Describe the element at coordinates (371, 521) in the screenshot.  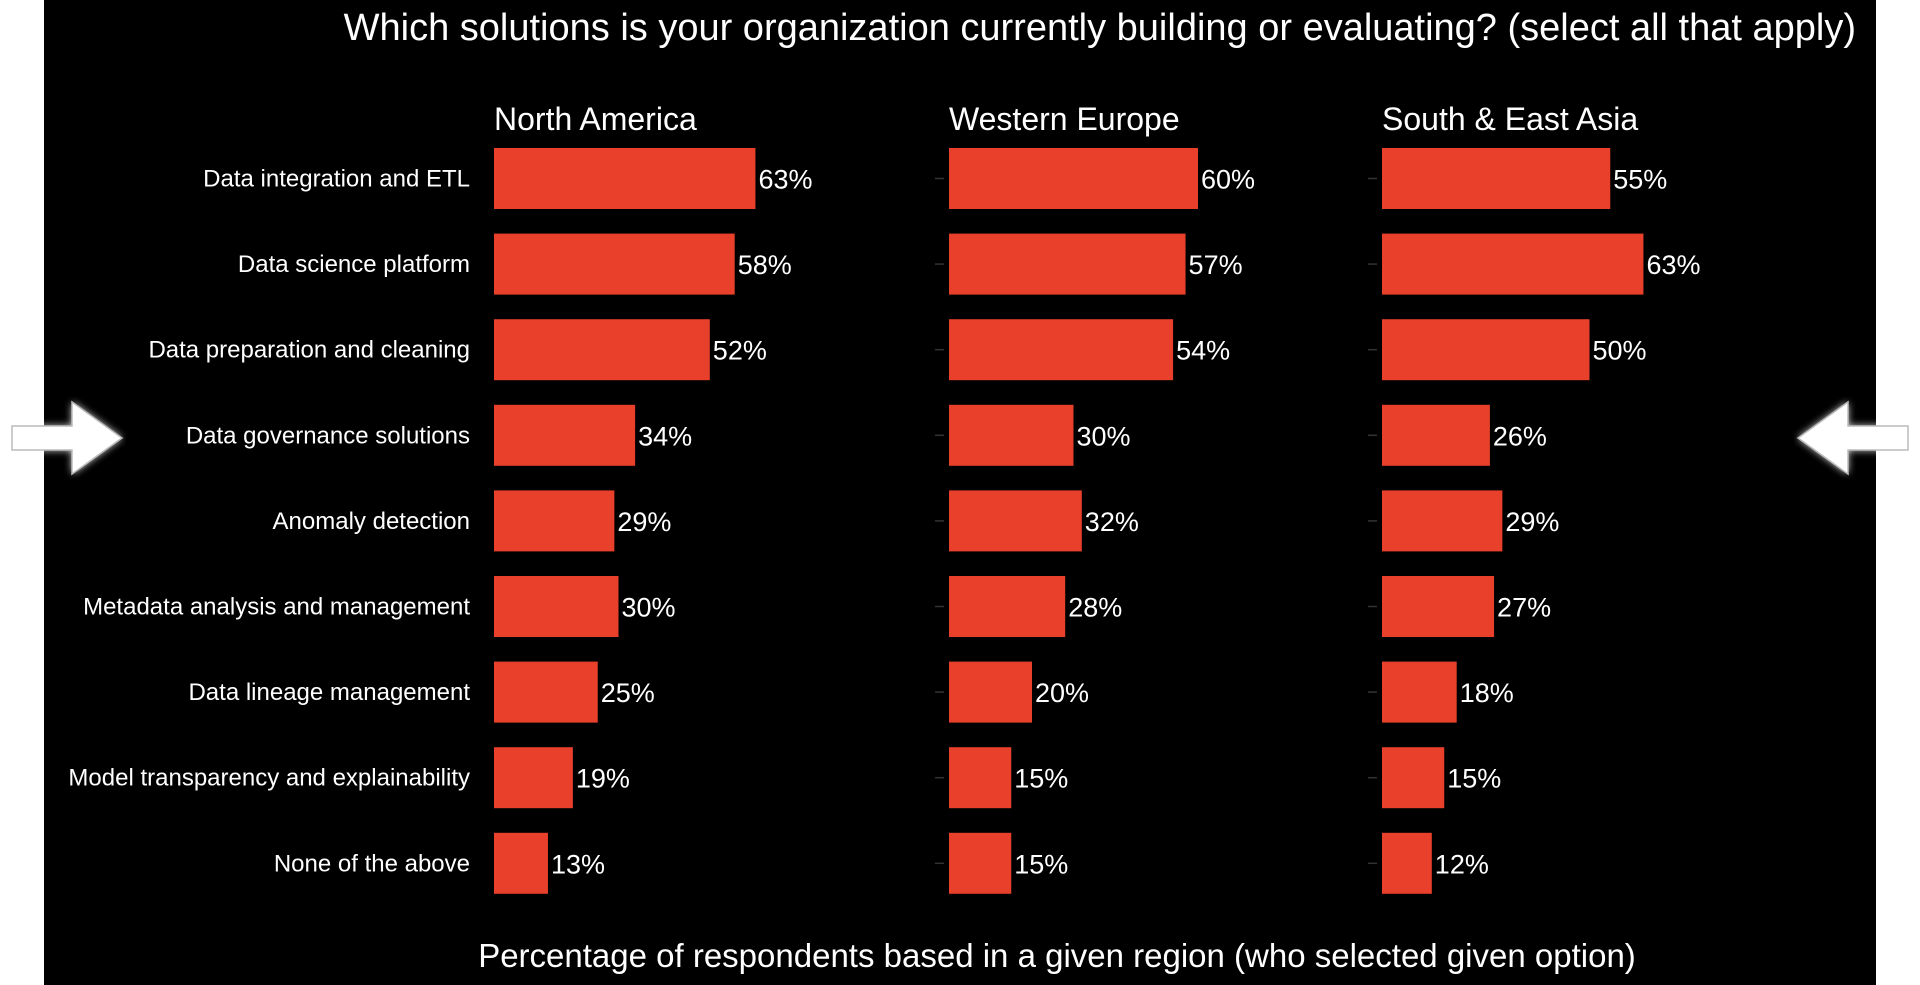
I see `category-label-anomaly-detection: Anomaly detection` at that location.